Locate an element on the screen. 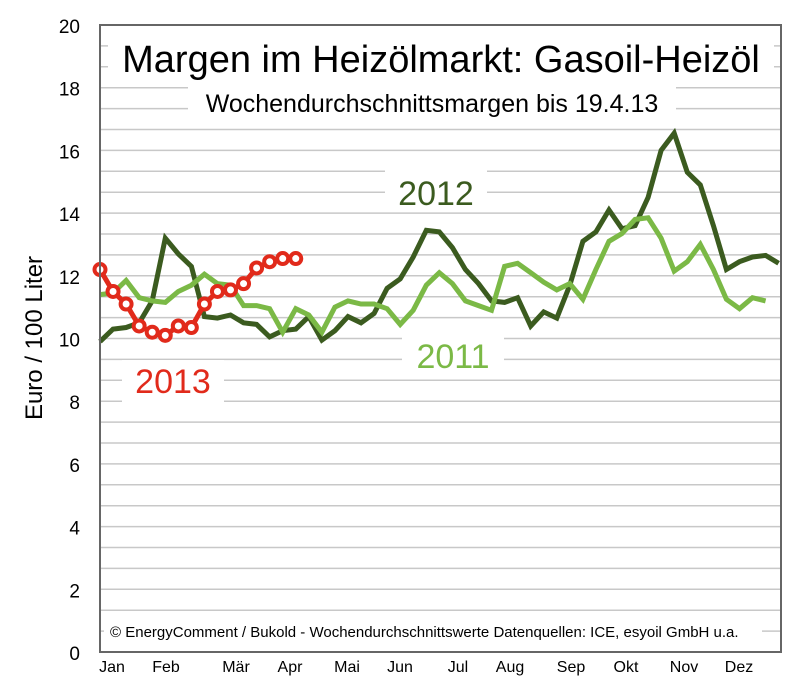  series-label-2013: 2013 is located at coordinates (173, 382).